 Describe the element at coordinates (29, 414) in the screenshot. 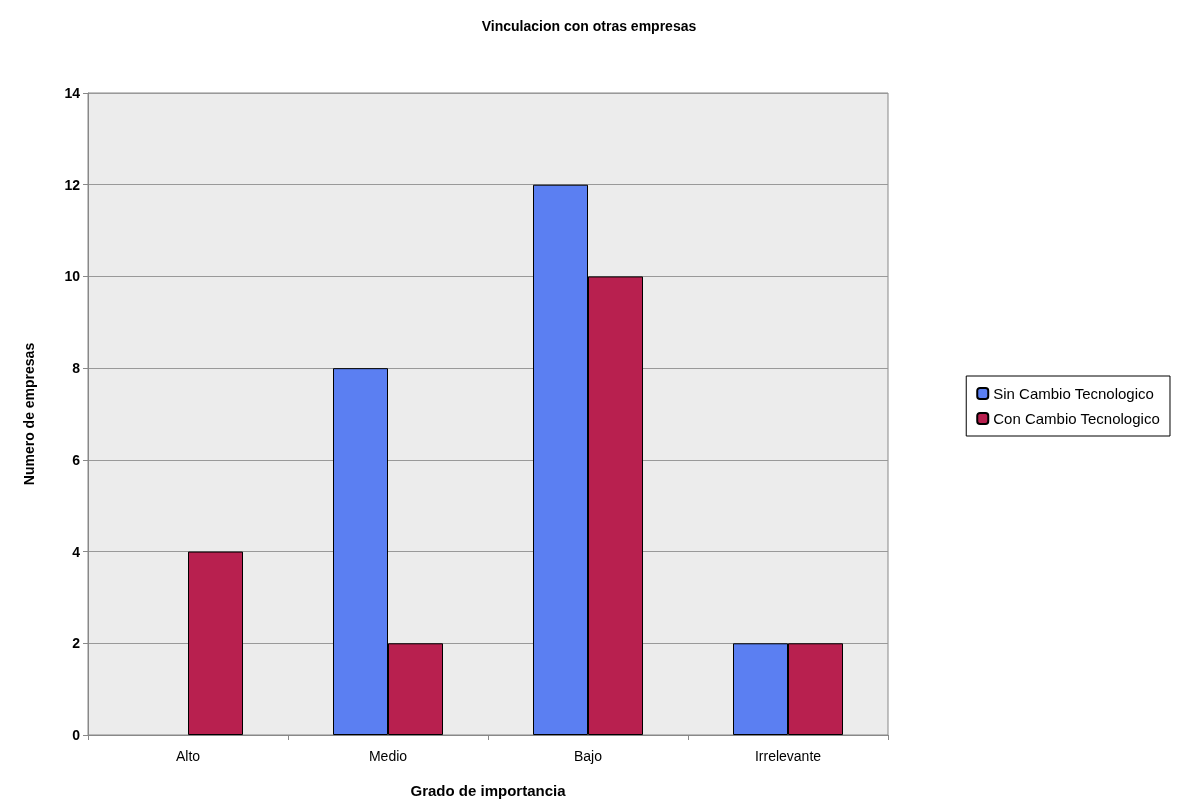

I see `y-axis-title: Numero de empresas` at that location.